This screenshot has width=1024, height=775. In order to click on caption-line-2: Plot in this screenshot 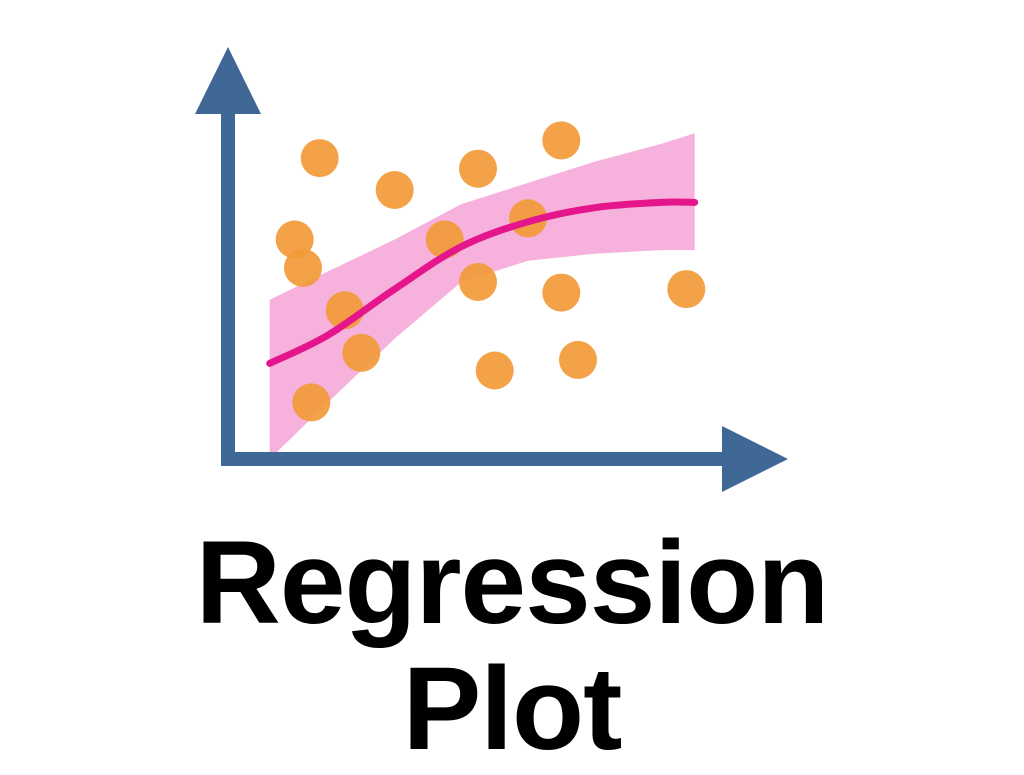, I will do `click(512, 709)`.